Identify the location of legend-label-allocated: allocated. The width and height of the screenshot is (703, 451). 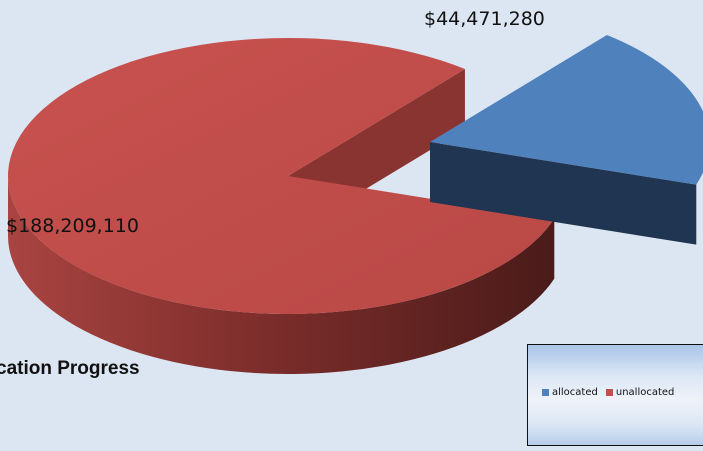
(575, 392).